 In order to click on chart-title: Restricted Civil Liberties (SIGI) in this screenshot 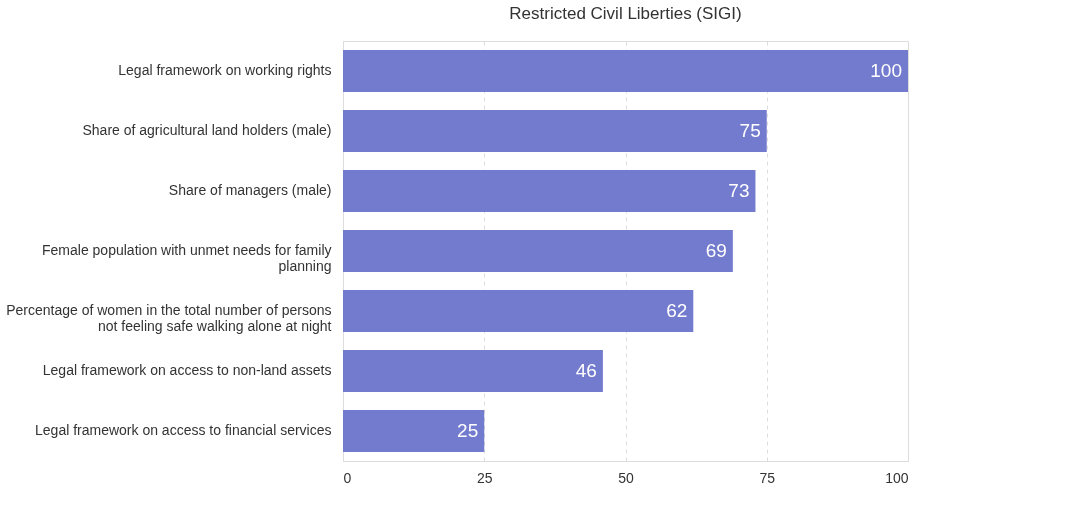, I will do `click(625, 13)`.